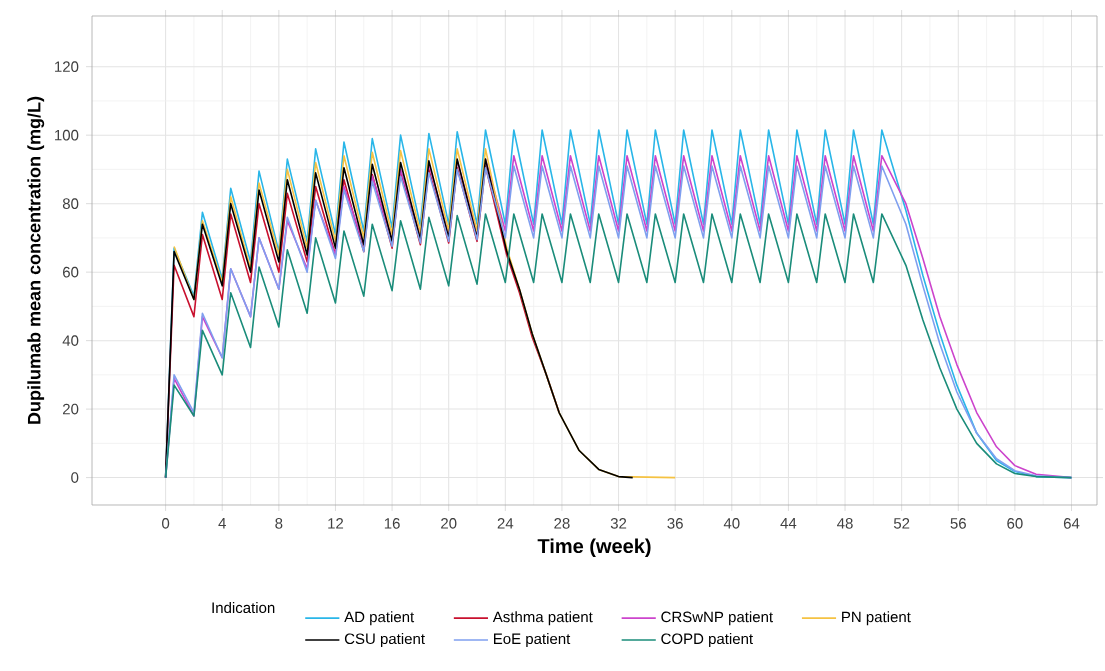  Describe the element at coordinates (562, 523) in the screenshot. I see `x-tick-label: 28` at that location.